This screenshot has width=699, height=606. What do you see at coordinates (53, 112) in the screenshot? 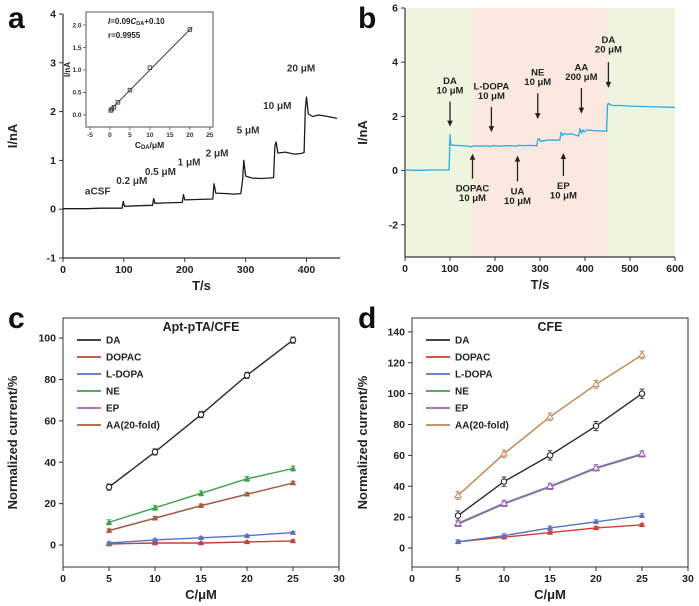
I see `svg-text: 2` at bounding box center [53, 112].